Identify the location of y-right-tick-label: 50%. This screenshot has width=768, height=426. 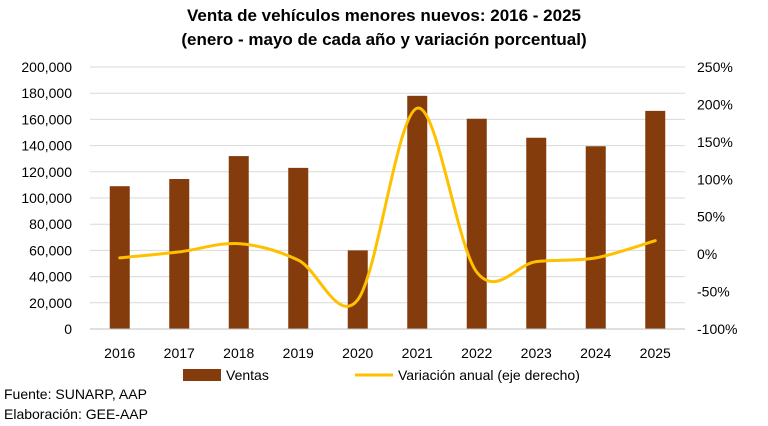
(711, 217).